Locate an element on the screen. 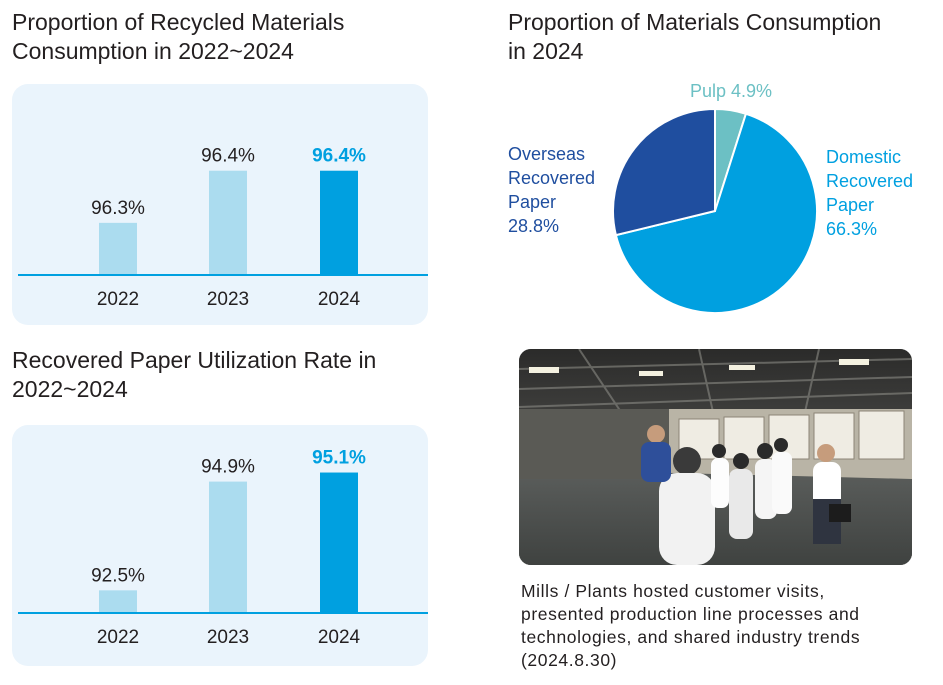 Image resolution: width=943 pixels, height=685 pixels. recycled-value-label-2023: 96.4% is located at coordinates (228, 156).